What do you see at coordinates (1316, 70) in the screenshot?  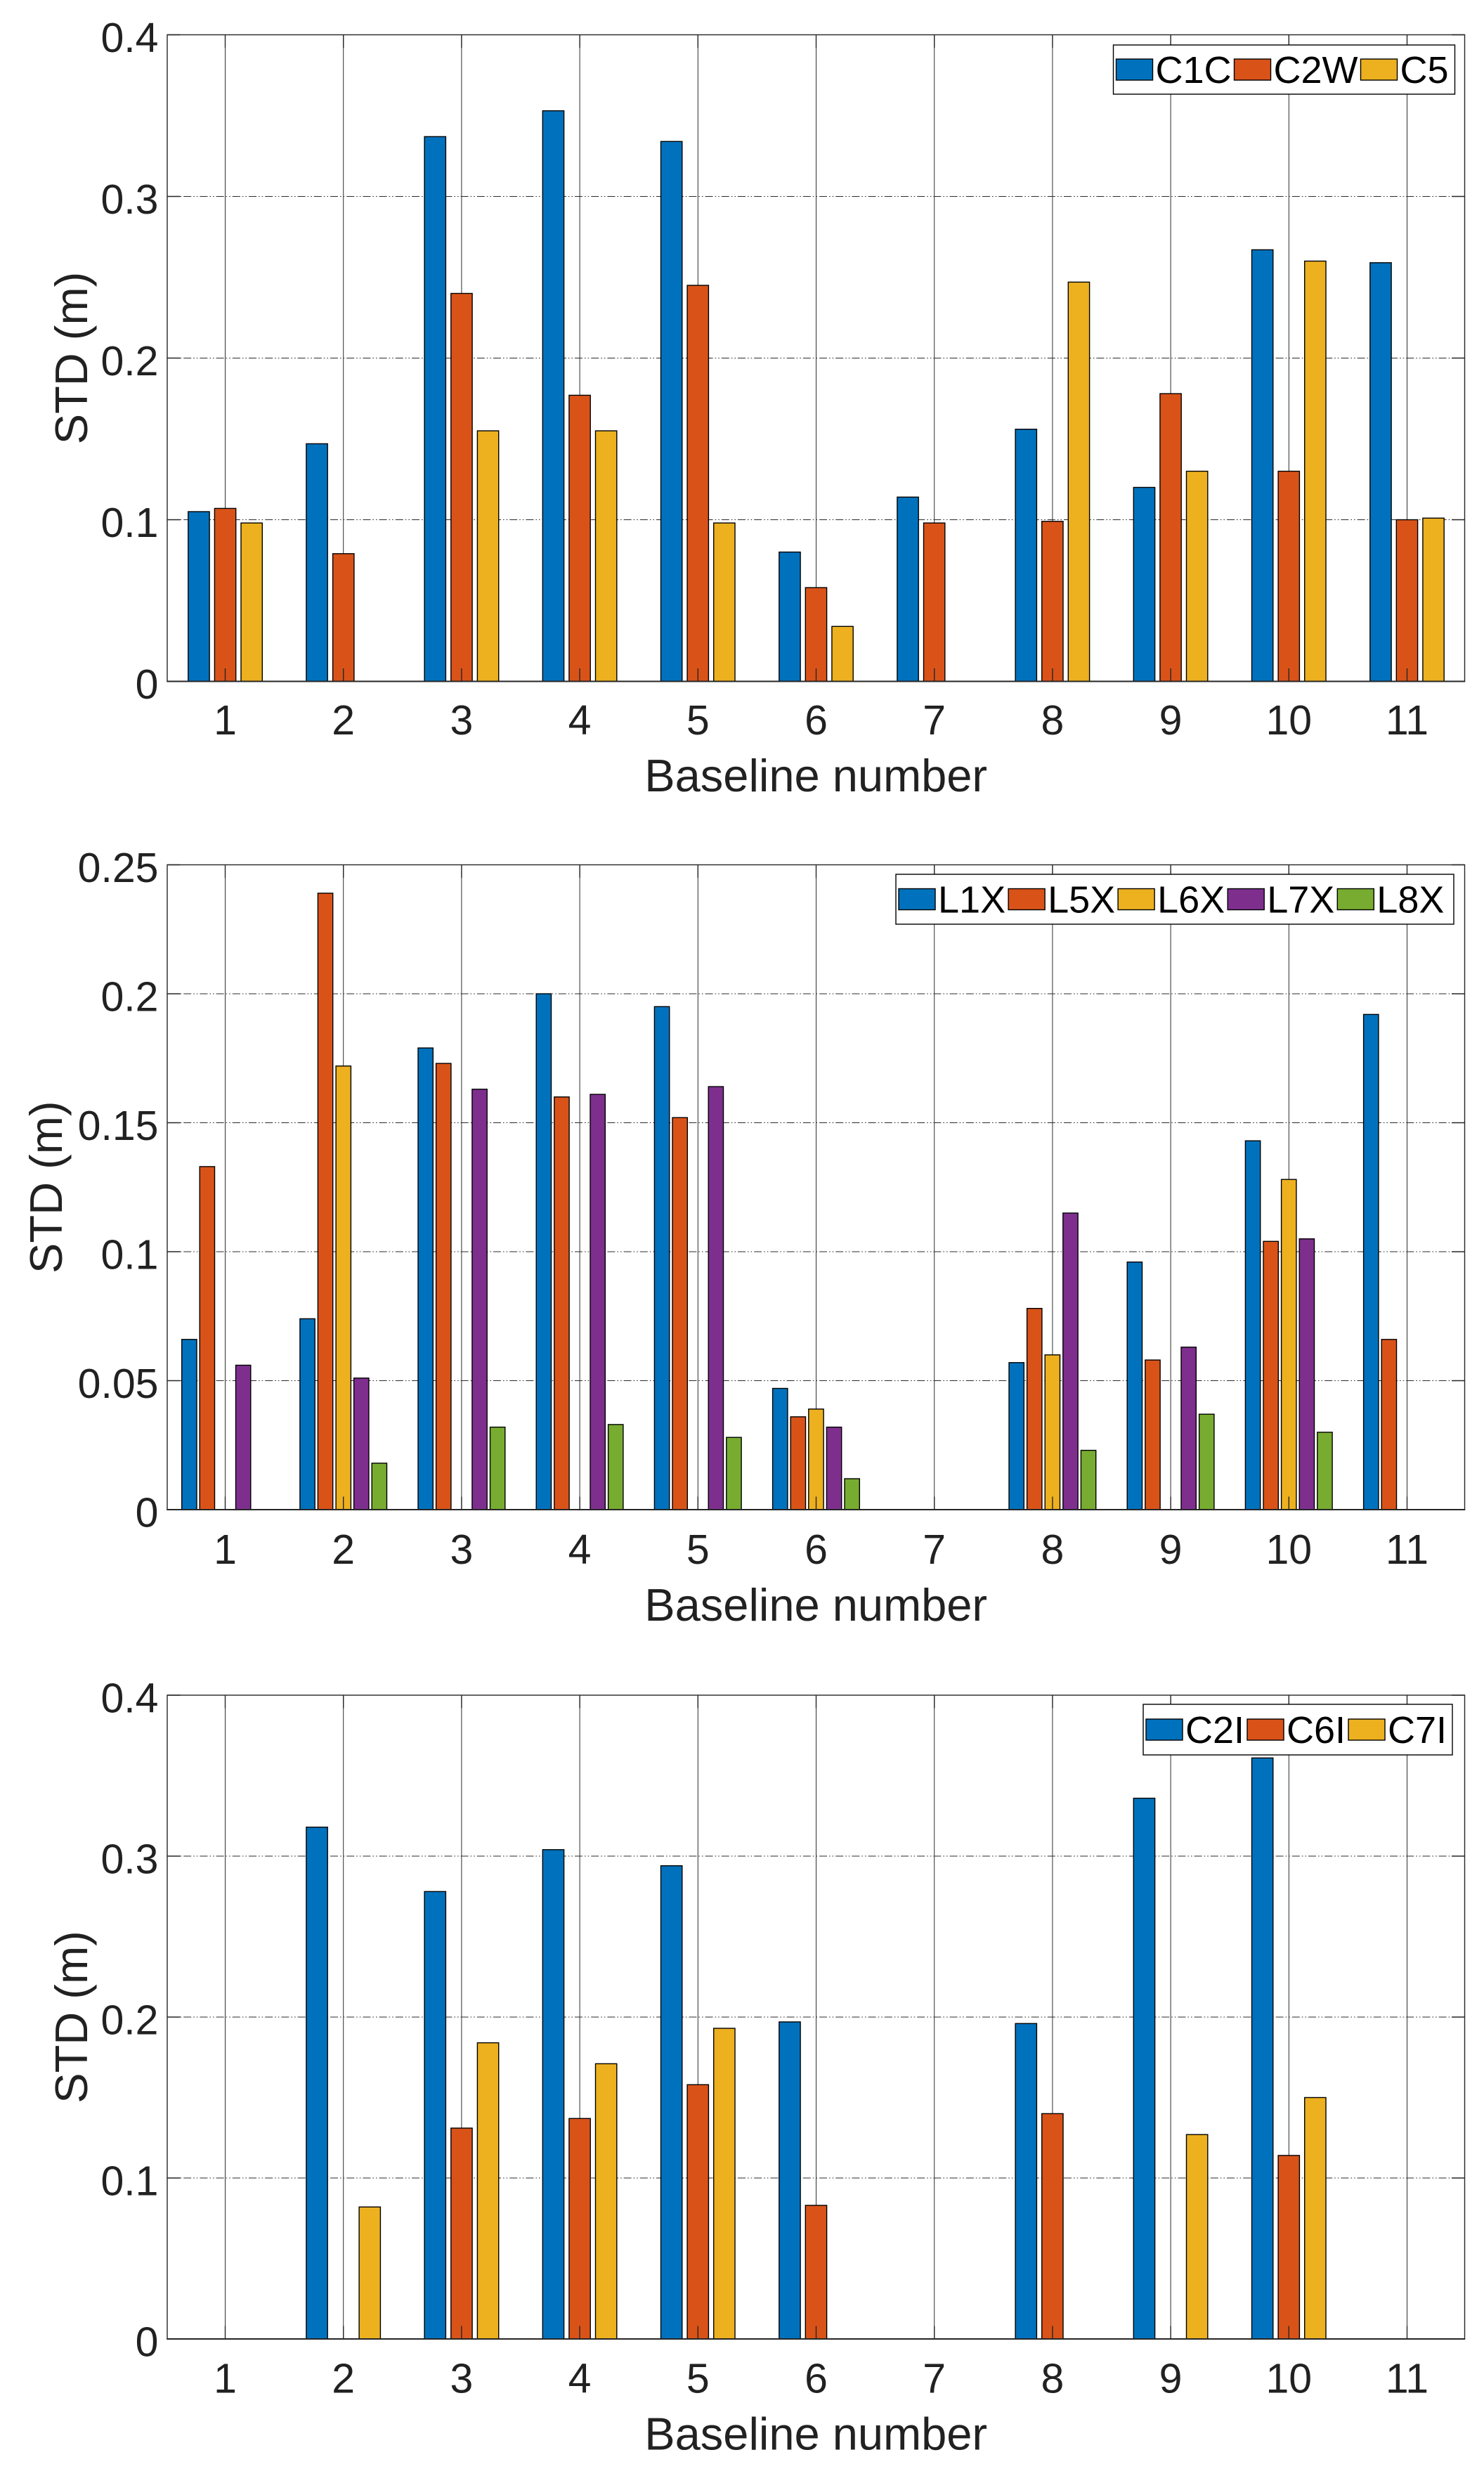 I see `svg-text: C2W` at bounding box center [1316, 70].